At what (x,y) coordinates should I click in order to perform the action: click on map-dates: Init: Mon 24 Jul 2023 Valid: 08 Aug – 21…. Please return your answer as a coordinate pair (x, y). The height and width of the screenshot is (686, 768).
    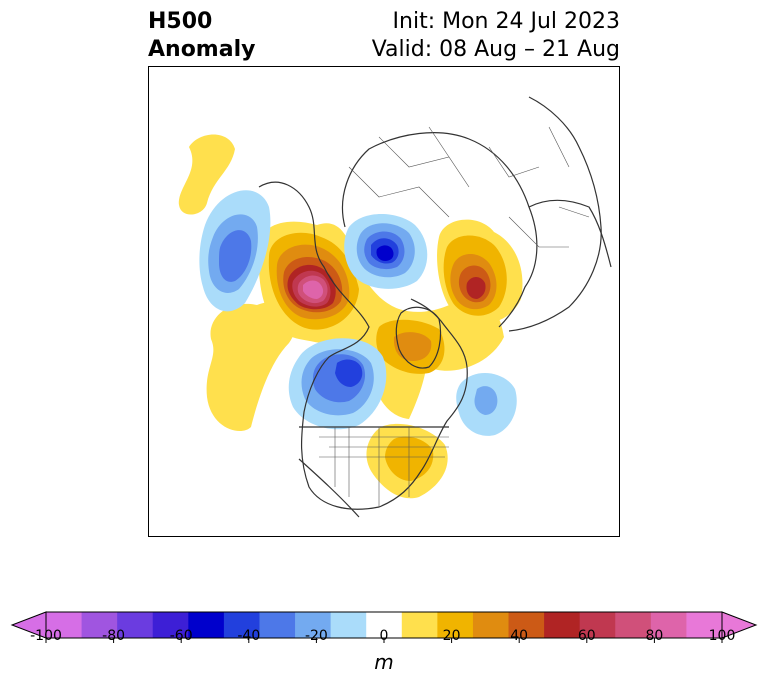
    Looking at the image, I should click on (496, 36).